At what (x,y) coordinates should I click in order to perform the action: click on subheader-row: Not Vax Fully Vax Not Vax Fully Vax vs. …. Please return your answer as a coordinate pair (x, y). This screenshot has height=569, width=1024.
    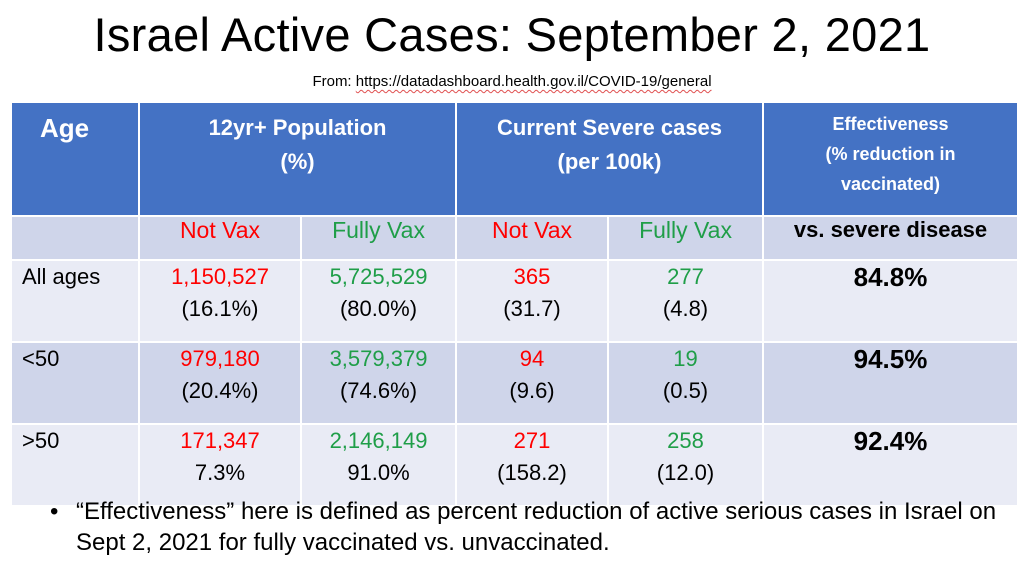
    Looking at the image, I should click on (515, 238).